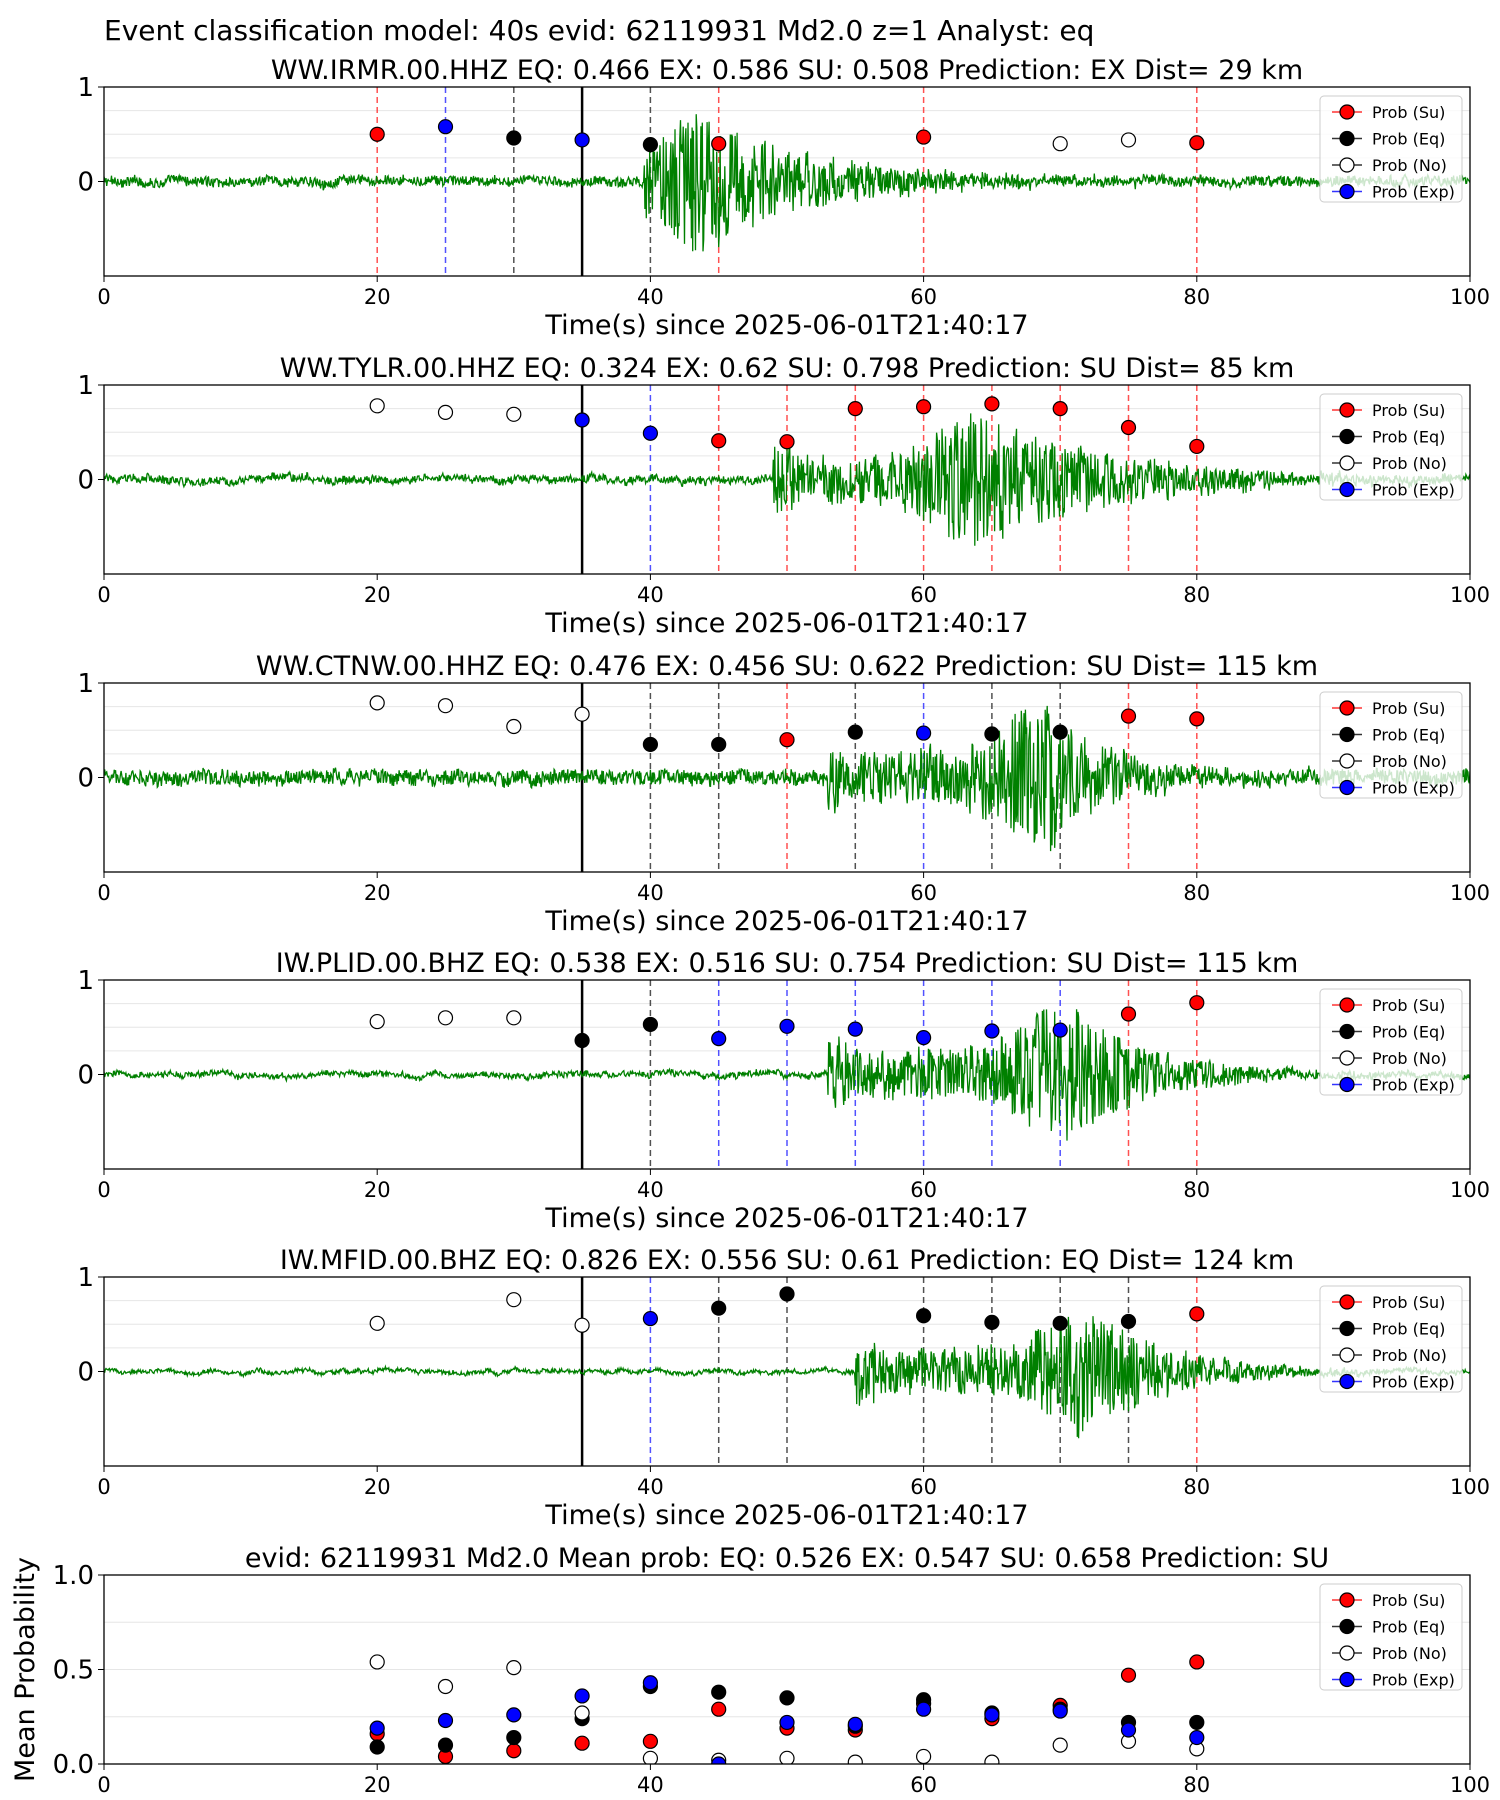 This screenshot has width=1500, height=1800. I want to click on legend-box, so click(1391, 1339).